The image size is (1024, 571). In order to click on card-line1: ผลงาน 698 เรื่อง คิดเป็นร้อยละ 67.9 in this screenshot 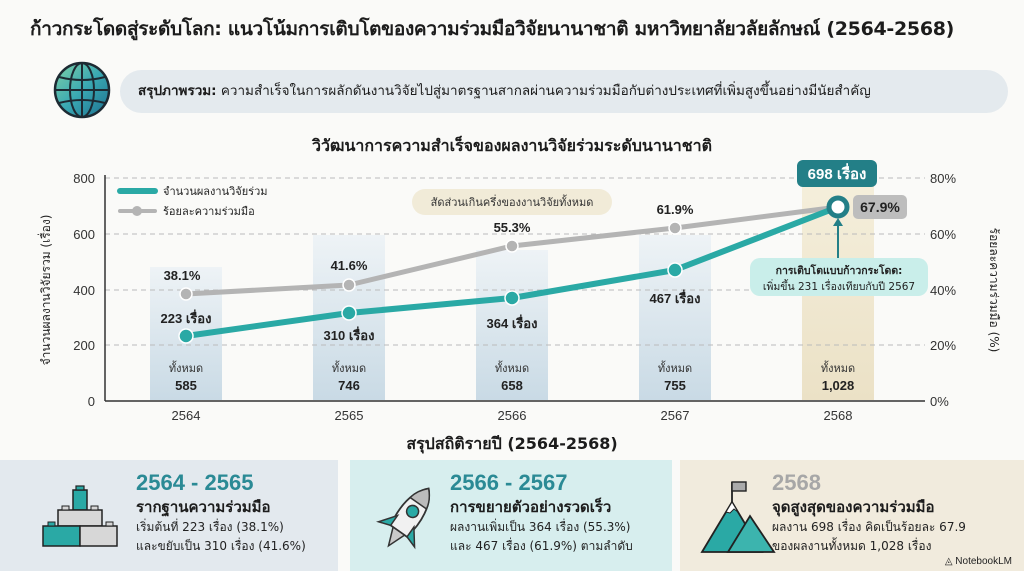, I will do `click(869, 527)`.